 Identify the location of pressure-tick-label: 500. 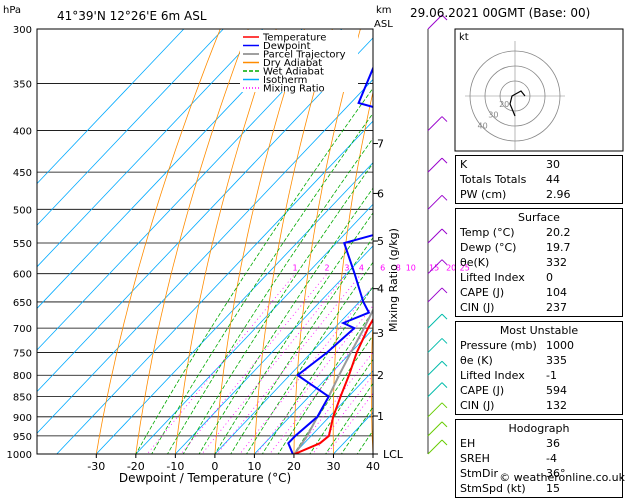
(22, 210).